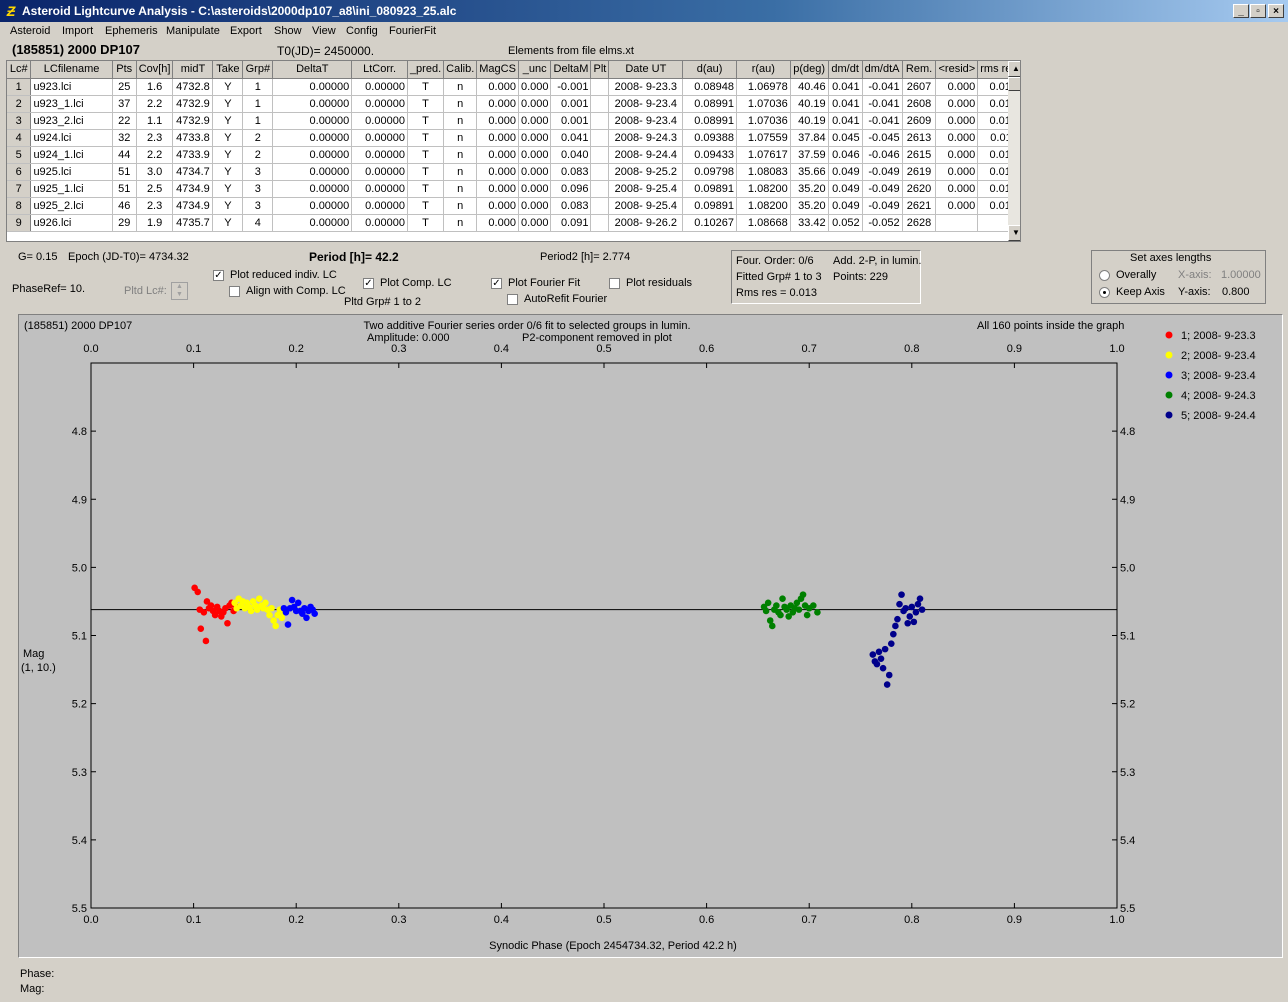  What do you see at coordinates (124, 70) in the screenshot?
I see `column-header: Pts` at bounding box center [124, 70].